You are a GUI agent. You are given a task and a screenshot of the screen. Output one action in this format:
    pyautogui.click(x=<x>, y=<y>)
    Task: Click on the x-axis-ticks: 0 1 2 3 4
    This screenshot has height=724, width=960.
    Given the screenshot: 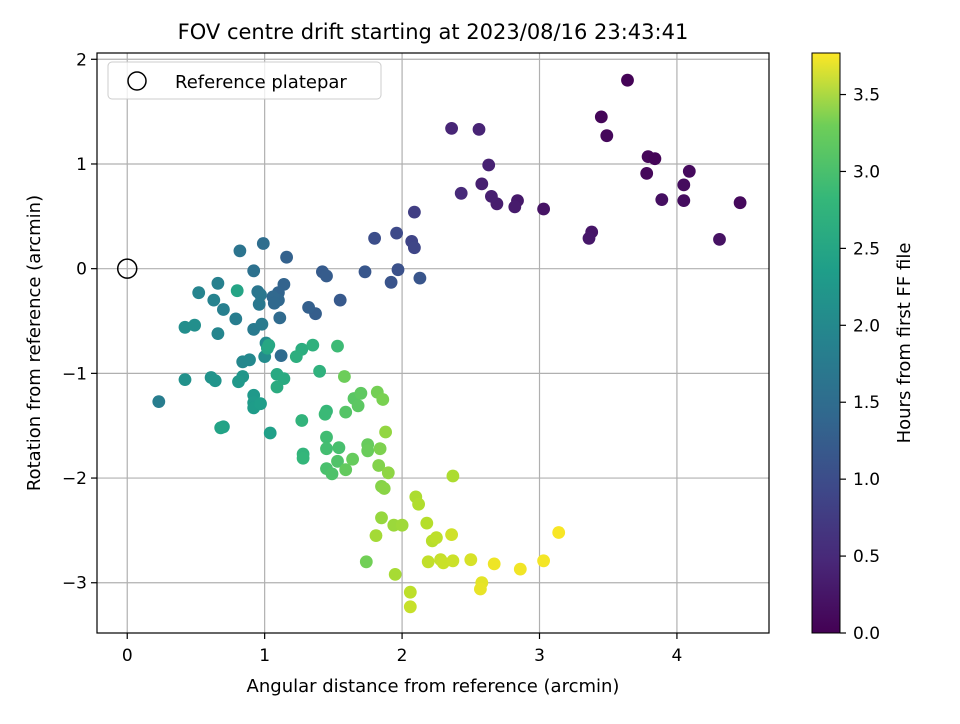 What is the action you would take?
    pyautogui.click(x=402, y=649)
    